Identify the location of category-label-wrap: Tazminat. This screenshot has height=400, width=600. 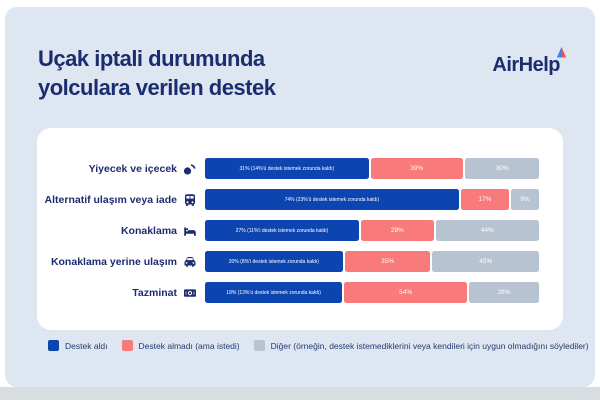
(121, 293).